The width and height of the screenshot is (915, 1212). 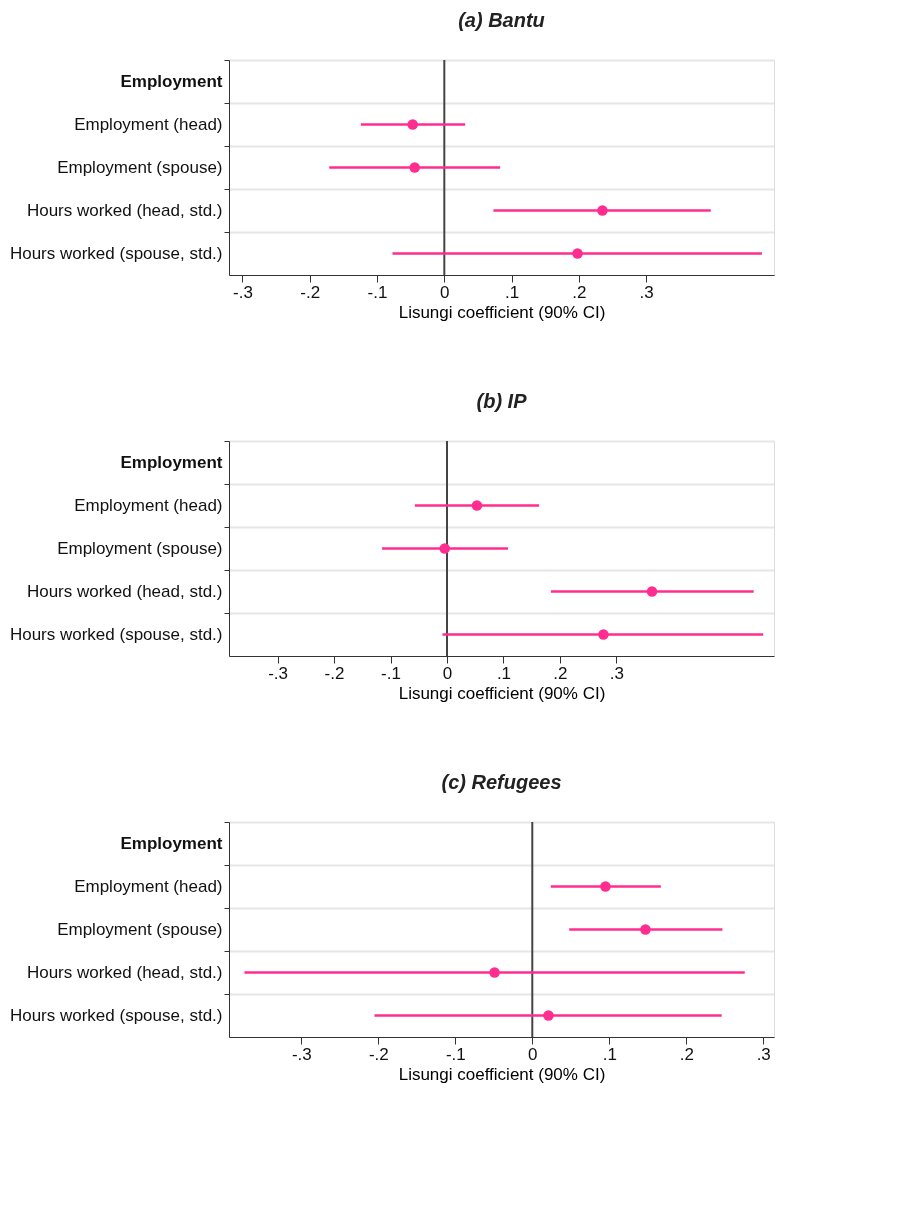 What do you see at coordinates (501, 782) in the screenshot?
I see `chart-title: (c) Refugees` at bounding box center [501, 782].